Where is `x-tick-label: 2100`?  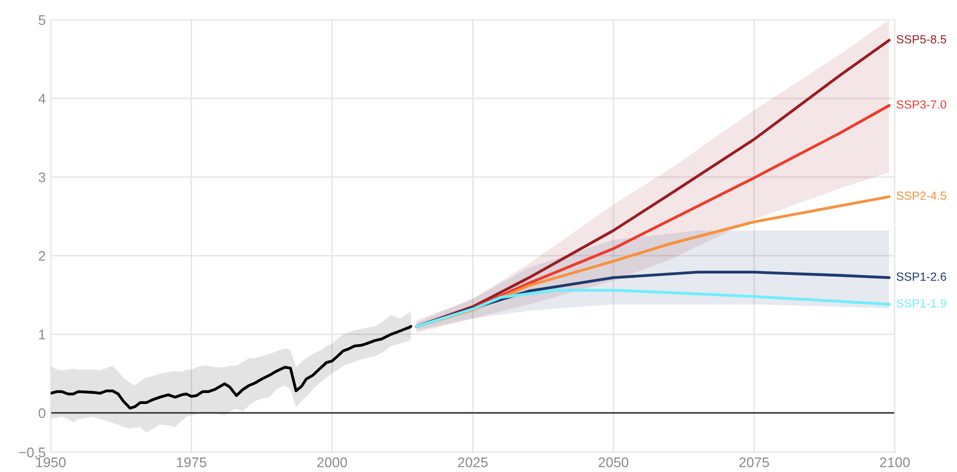
x-tick-label: 2100 is located at coordinates (895, 462).